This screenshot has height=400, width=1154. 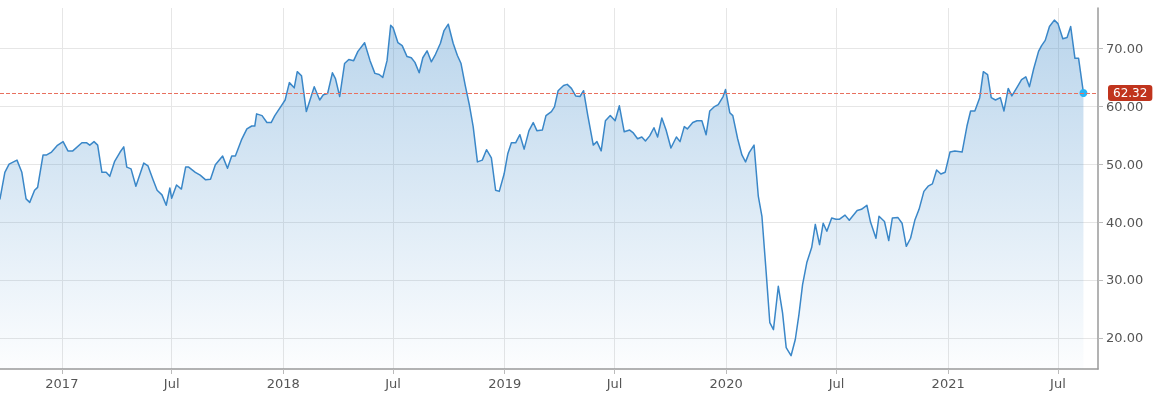 What do you see at coordinates (1125, 280) in the screenshot?
I see `y-tick-label: 30.00` at bounding box center [1125, 280].